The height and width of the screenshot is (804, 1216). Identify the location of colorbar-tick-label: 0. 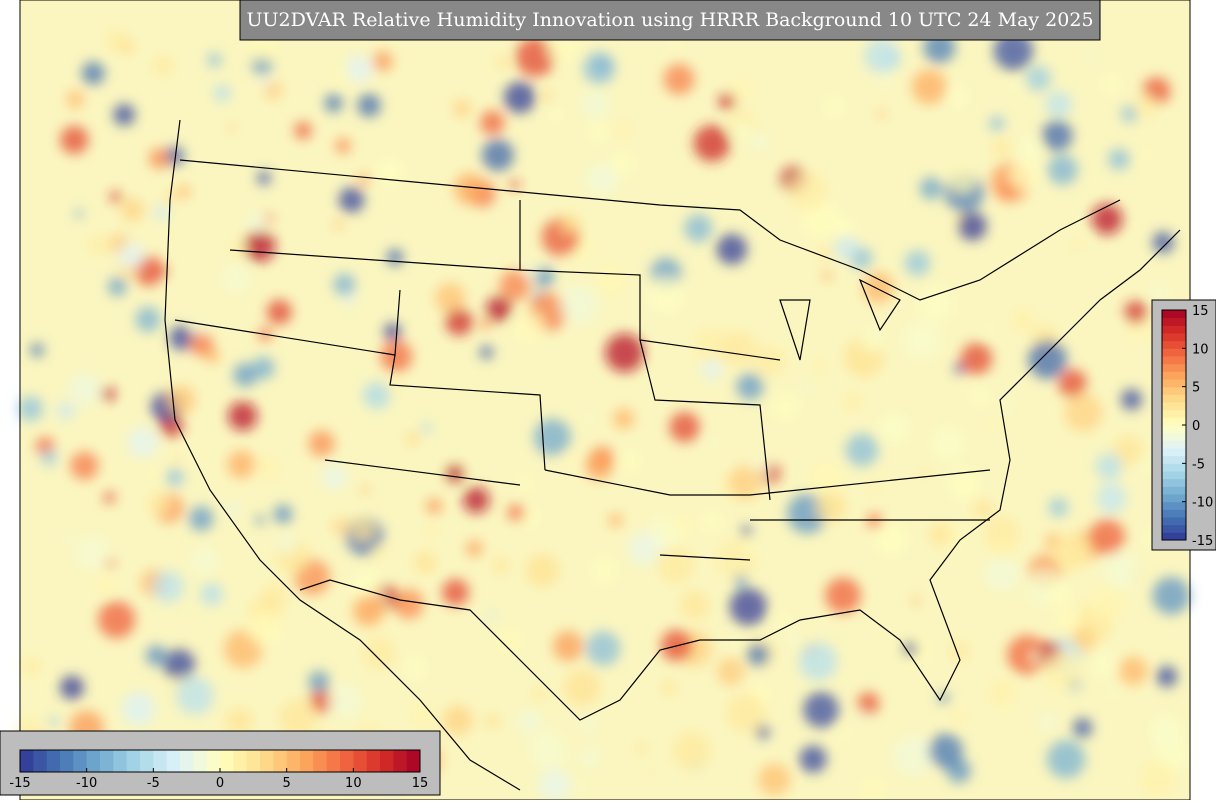
(220, 783).